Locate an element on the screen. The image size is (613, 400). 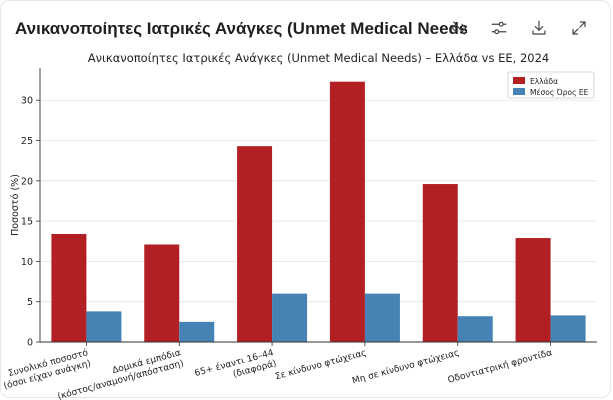
download-icon is located at coordinates (539, 27).